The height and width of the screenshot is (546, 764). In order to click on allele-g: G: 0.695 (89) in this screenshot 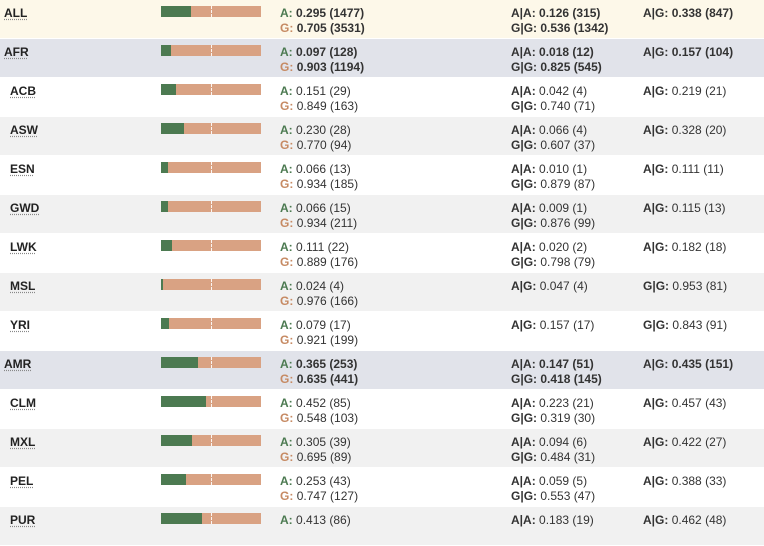, I will do `click(315, 457)`.